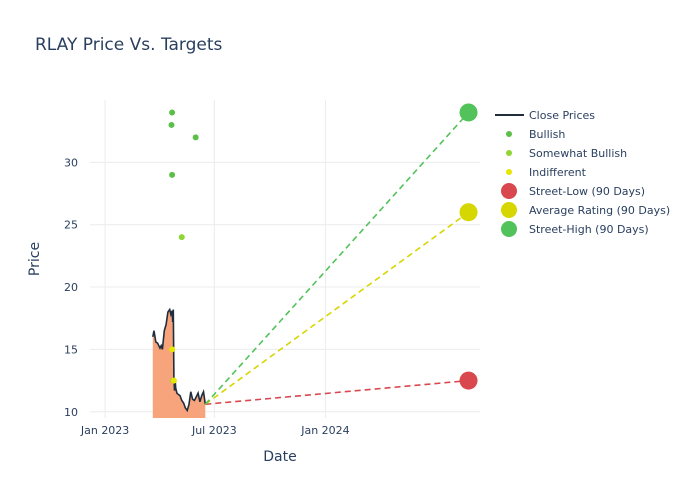 The image size is (700, 500). What do you see at coordinates (104, 430) in the screenshot?
I see `x-tick-label: Jan 2023` at bounding box center [104, 430].